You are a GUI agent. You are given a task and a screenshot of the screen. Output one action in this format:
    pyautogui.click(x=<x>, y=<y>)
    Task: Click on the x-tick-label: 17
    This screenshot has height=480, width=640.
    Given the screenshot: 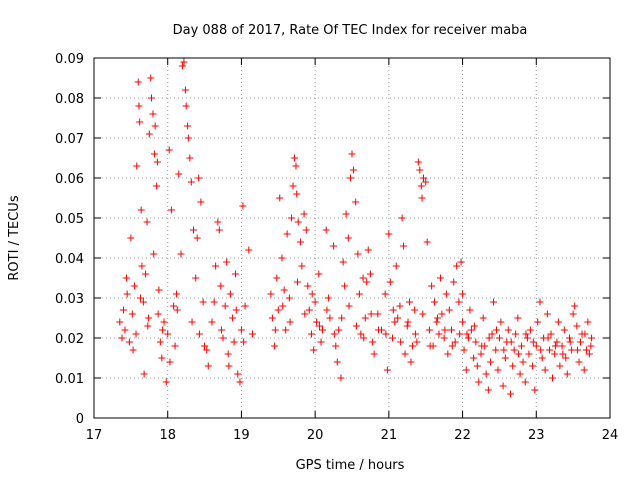 What is the action you would take?
    pyautogui.click(x=94, y=435)
    